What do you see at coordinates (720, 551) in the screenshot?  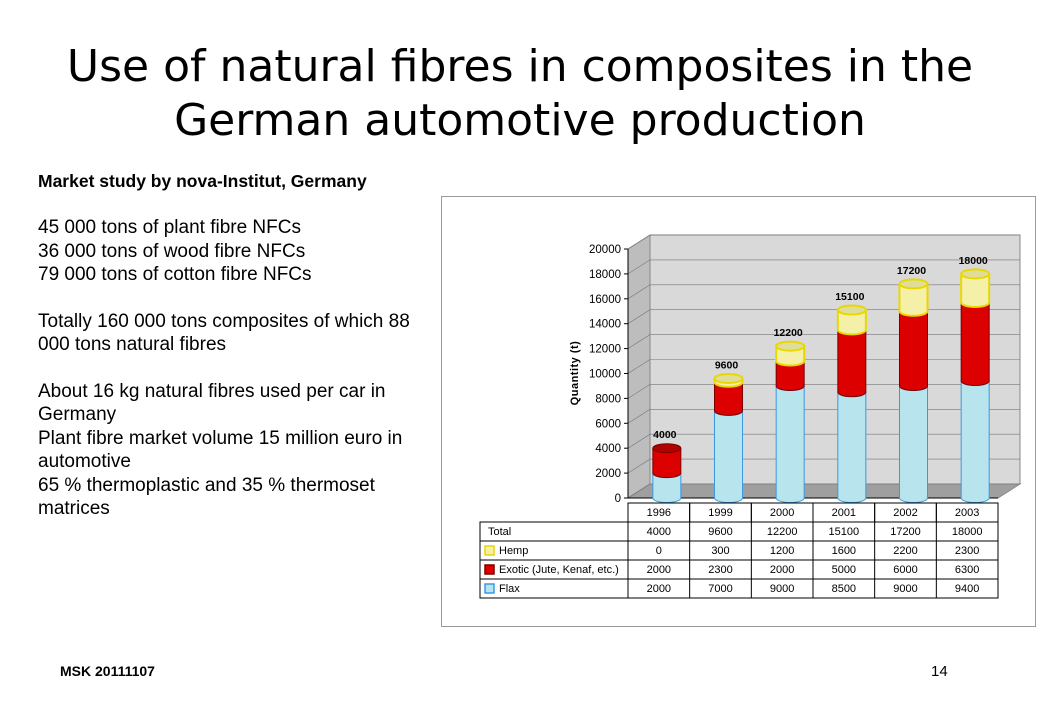 I see `table-cell: 300` at bounding box center [720, 551].